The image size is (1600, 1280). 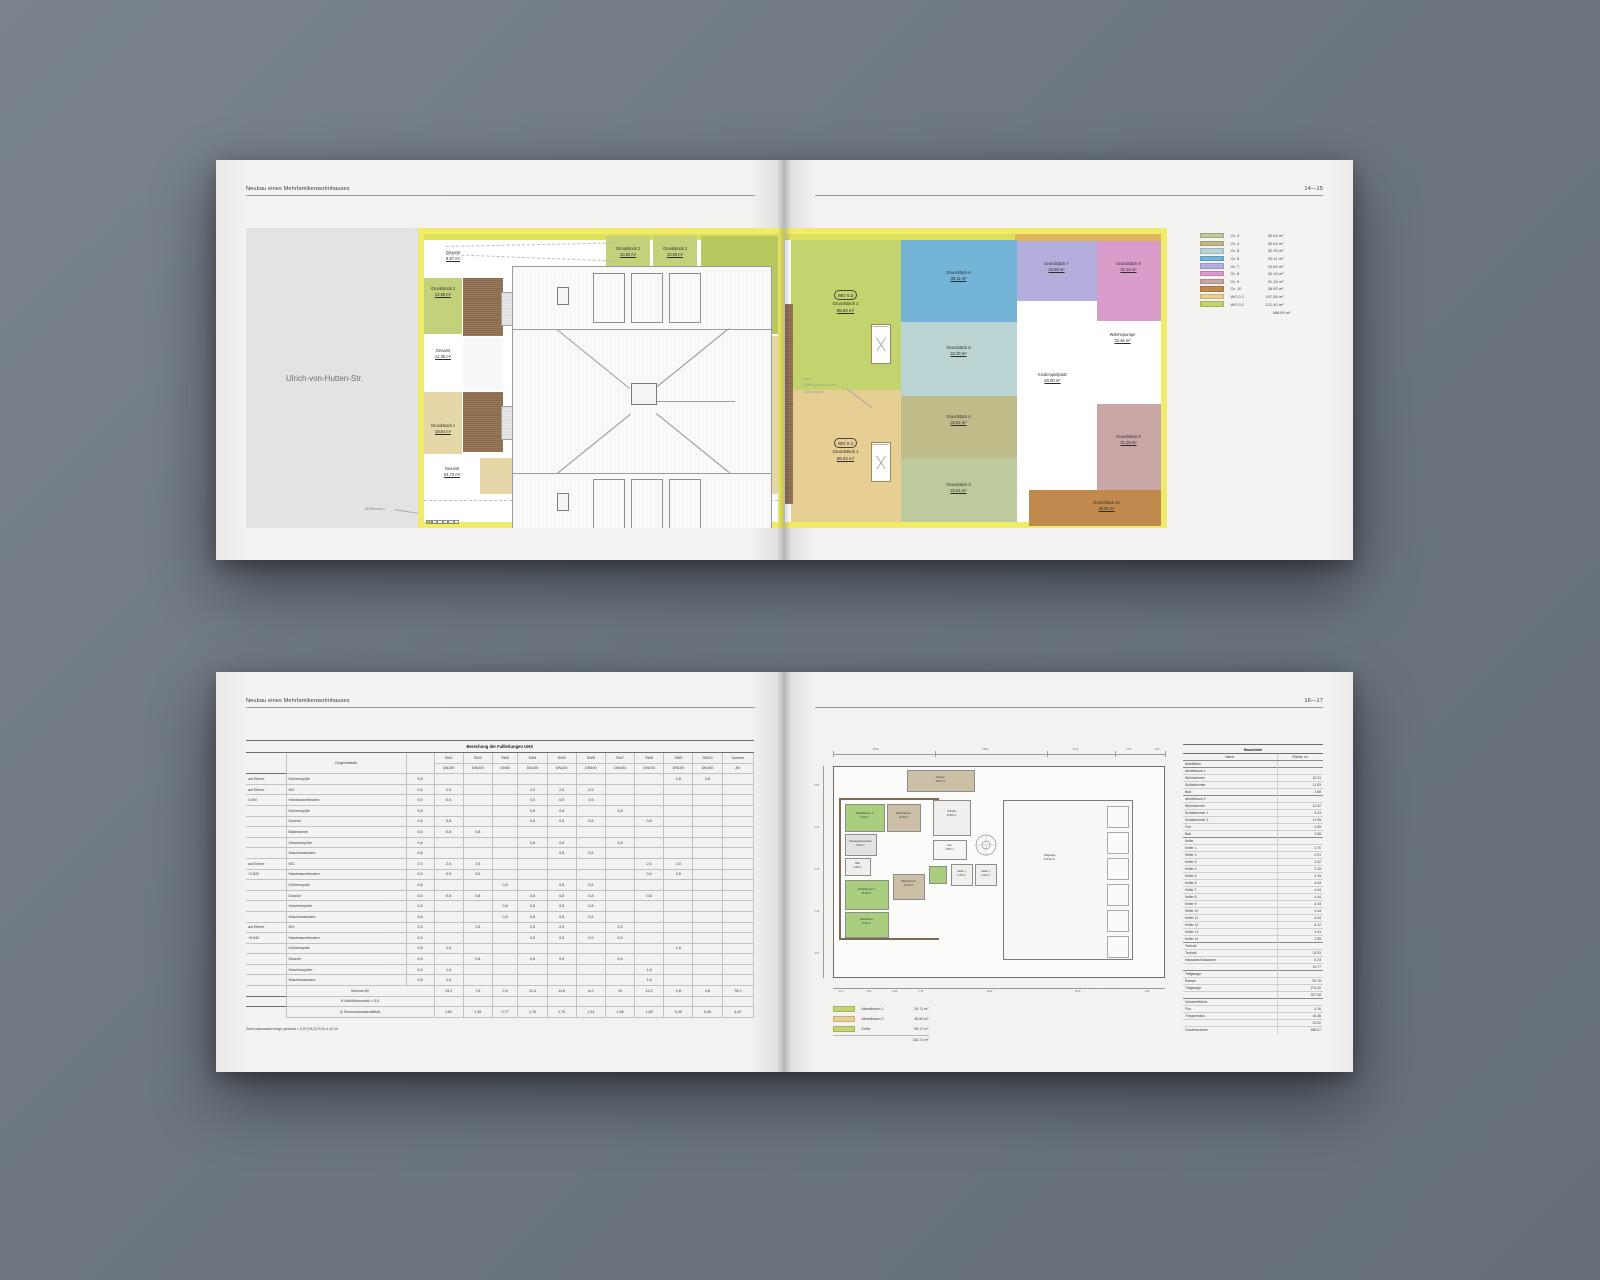 I want to click on object-name: Küchenspüle, so click(x=346, y=885).